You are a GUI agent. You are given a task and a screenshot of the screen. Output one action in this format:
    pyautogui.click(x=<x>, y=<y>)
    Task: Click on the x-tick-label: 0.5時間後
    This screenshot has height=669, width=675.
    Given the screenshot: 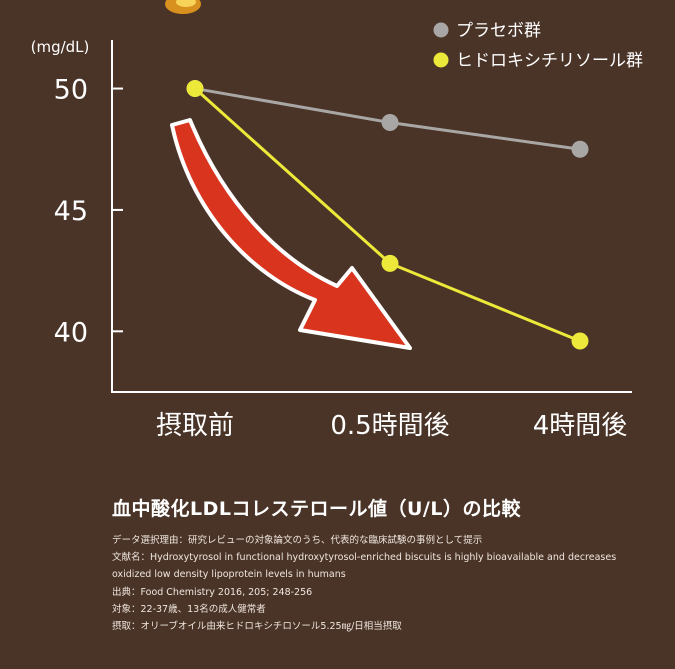 What is the action you would take?
    pyautogui.click(x=389, y=426)
    